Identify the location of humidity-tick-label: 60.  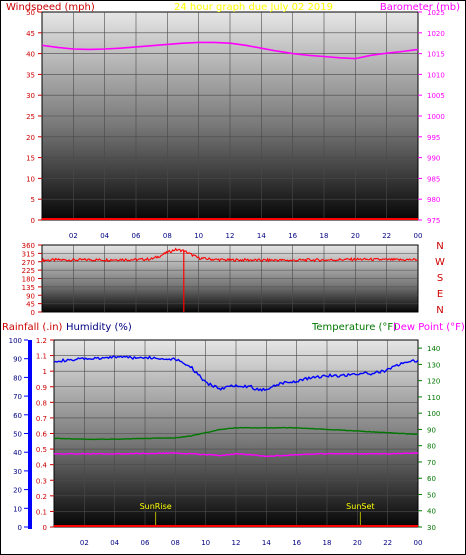
(17, 416).